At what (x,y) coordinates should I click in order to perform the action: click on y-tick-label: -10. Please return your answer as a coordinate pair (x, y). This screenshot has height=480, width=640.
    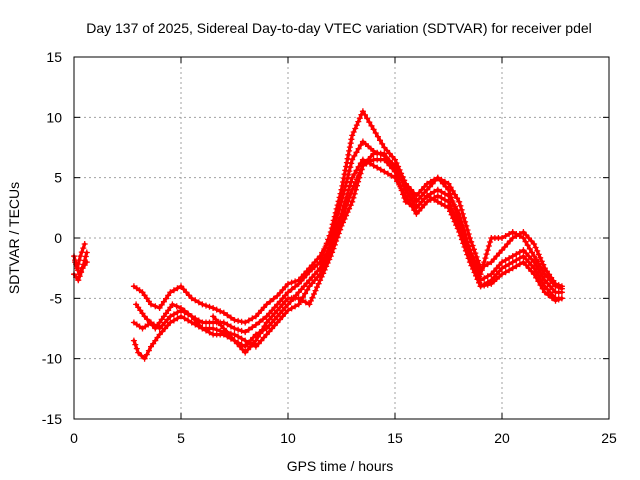
    Looking at the image, I should click on (52, 359).